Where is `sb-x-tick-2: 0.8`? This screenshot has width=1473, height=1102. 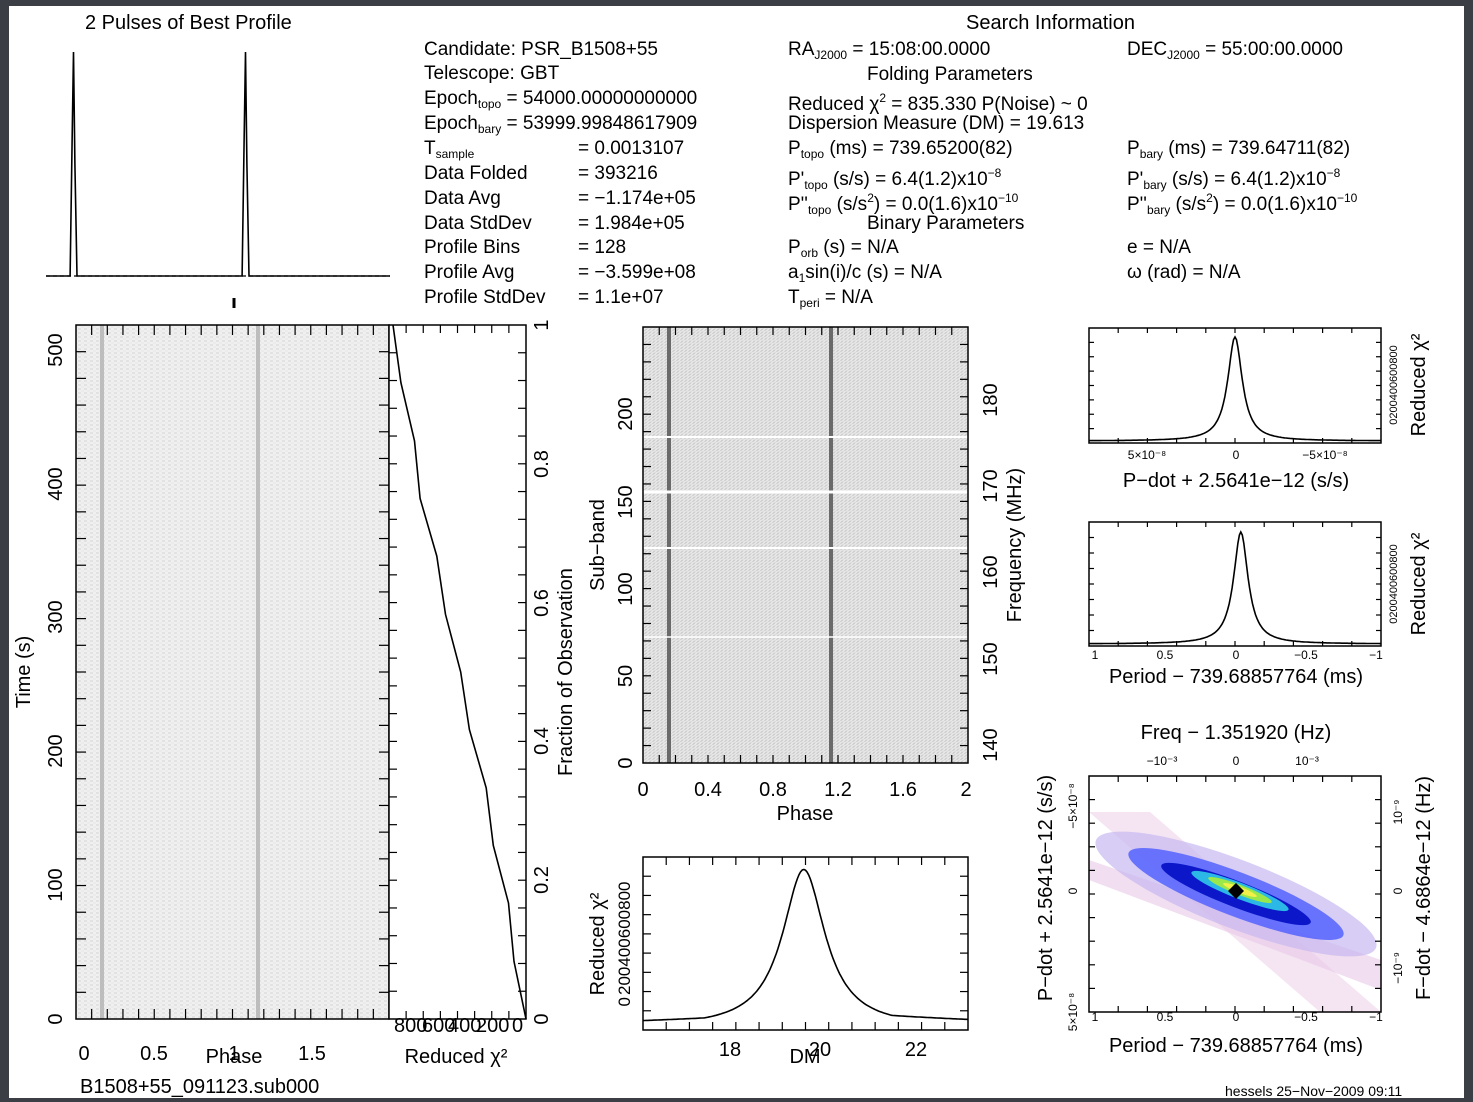 sb-x-tick-2: 0.8 is located at coordinates (773, 790).